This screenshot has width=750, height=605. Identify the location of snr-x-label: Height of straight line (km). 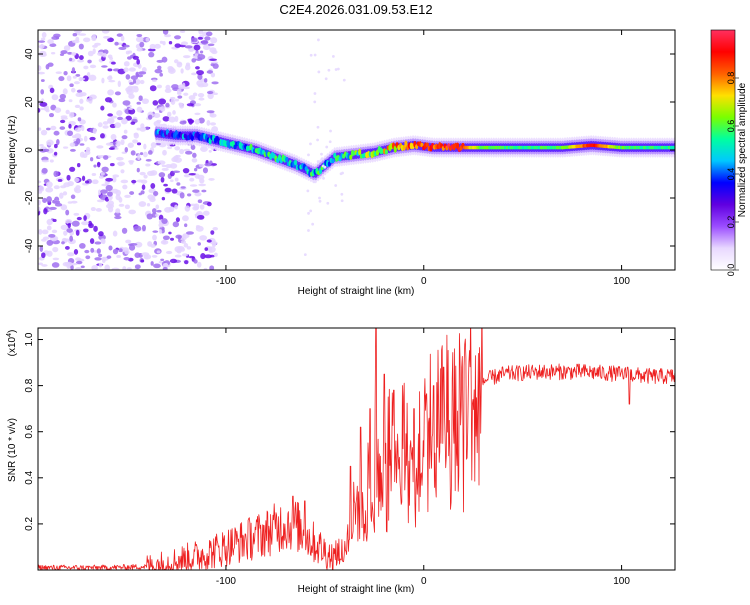
(356, 589).